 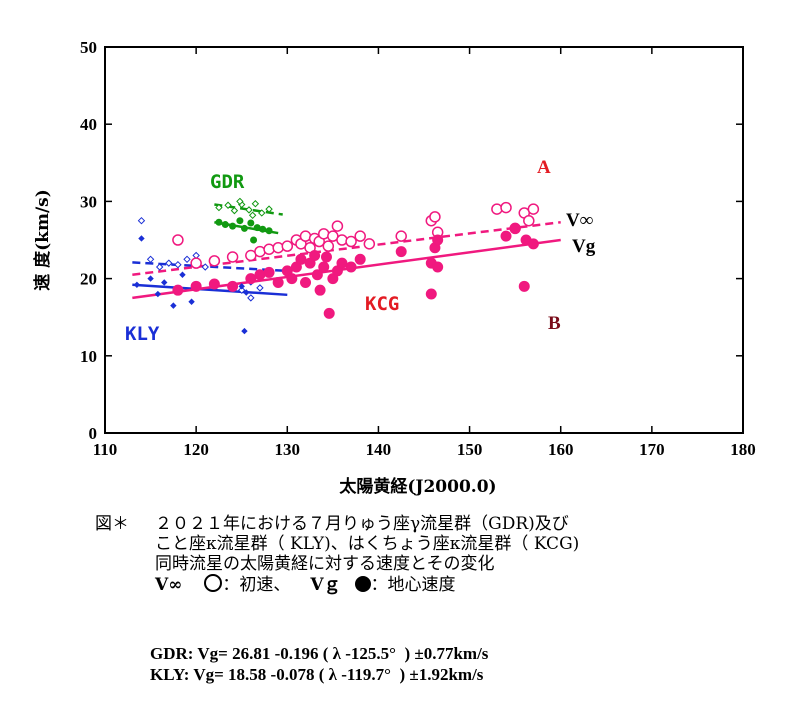 I want to click on data-points, so click(x=336, y=266).